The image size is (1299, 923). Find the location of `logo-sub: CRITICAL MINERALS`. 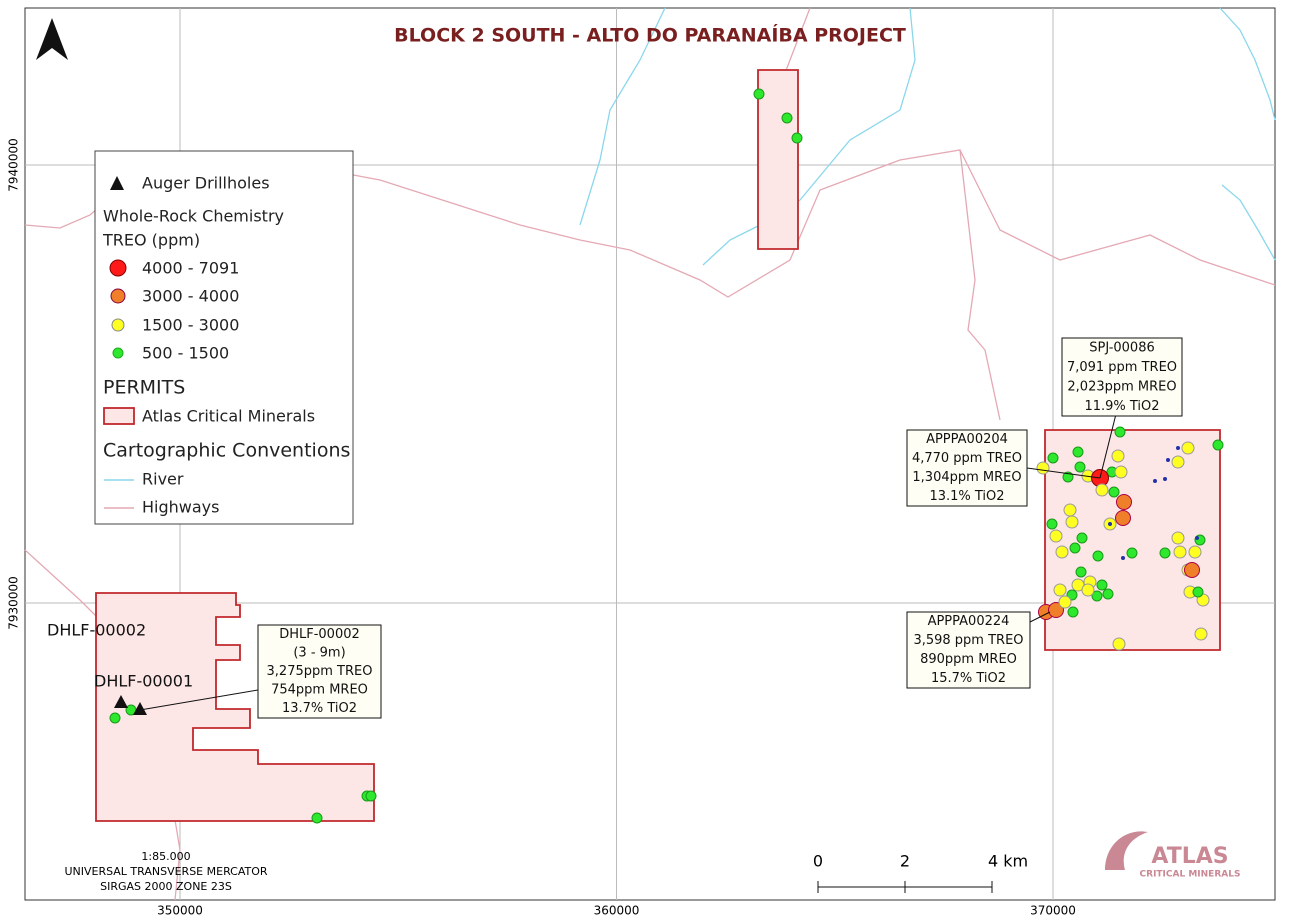

logo-sub: CRITICAL MINERALS is located at coordinates (1190, 875).